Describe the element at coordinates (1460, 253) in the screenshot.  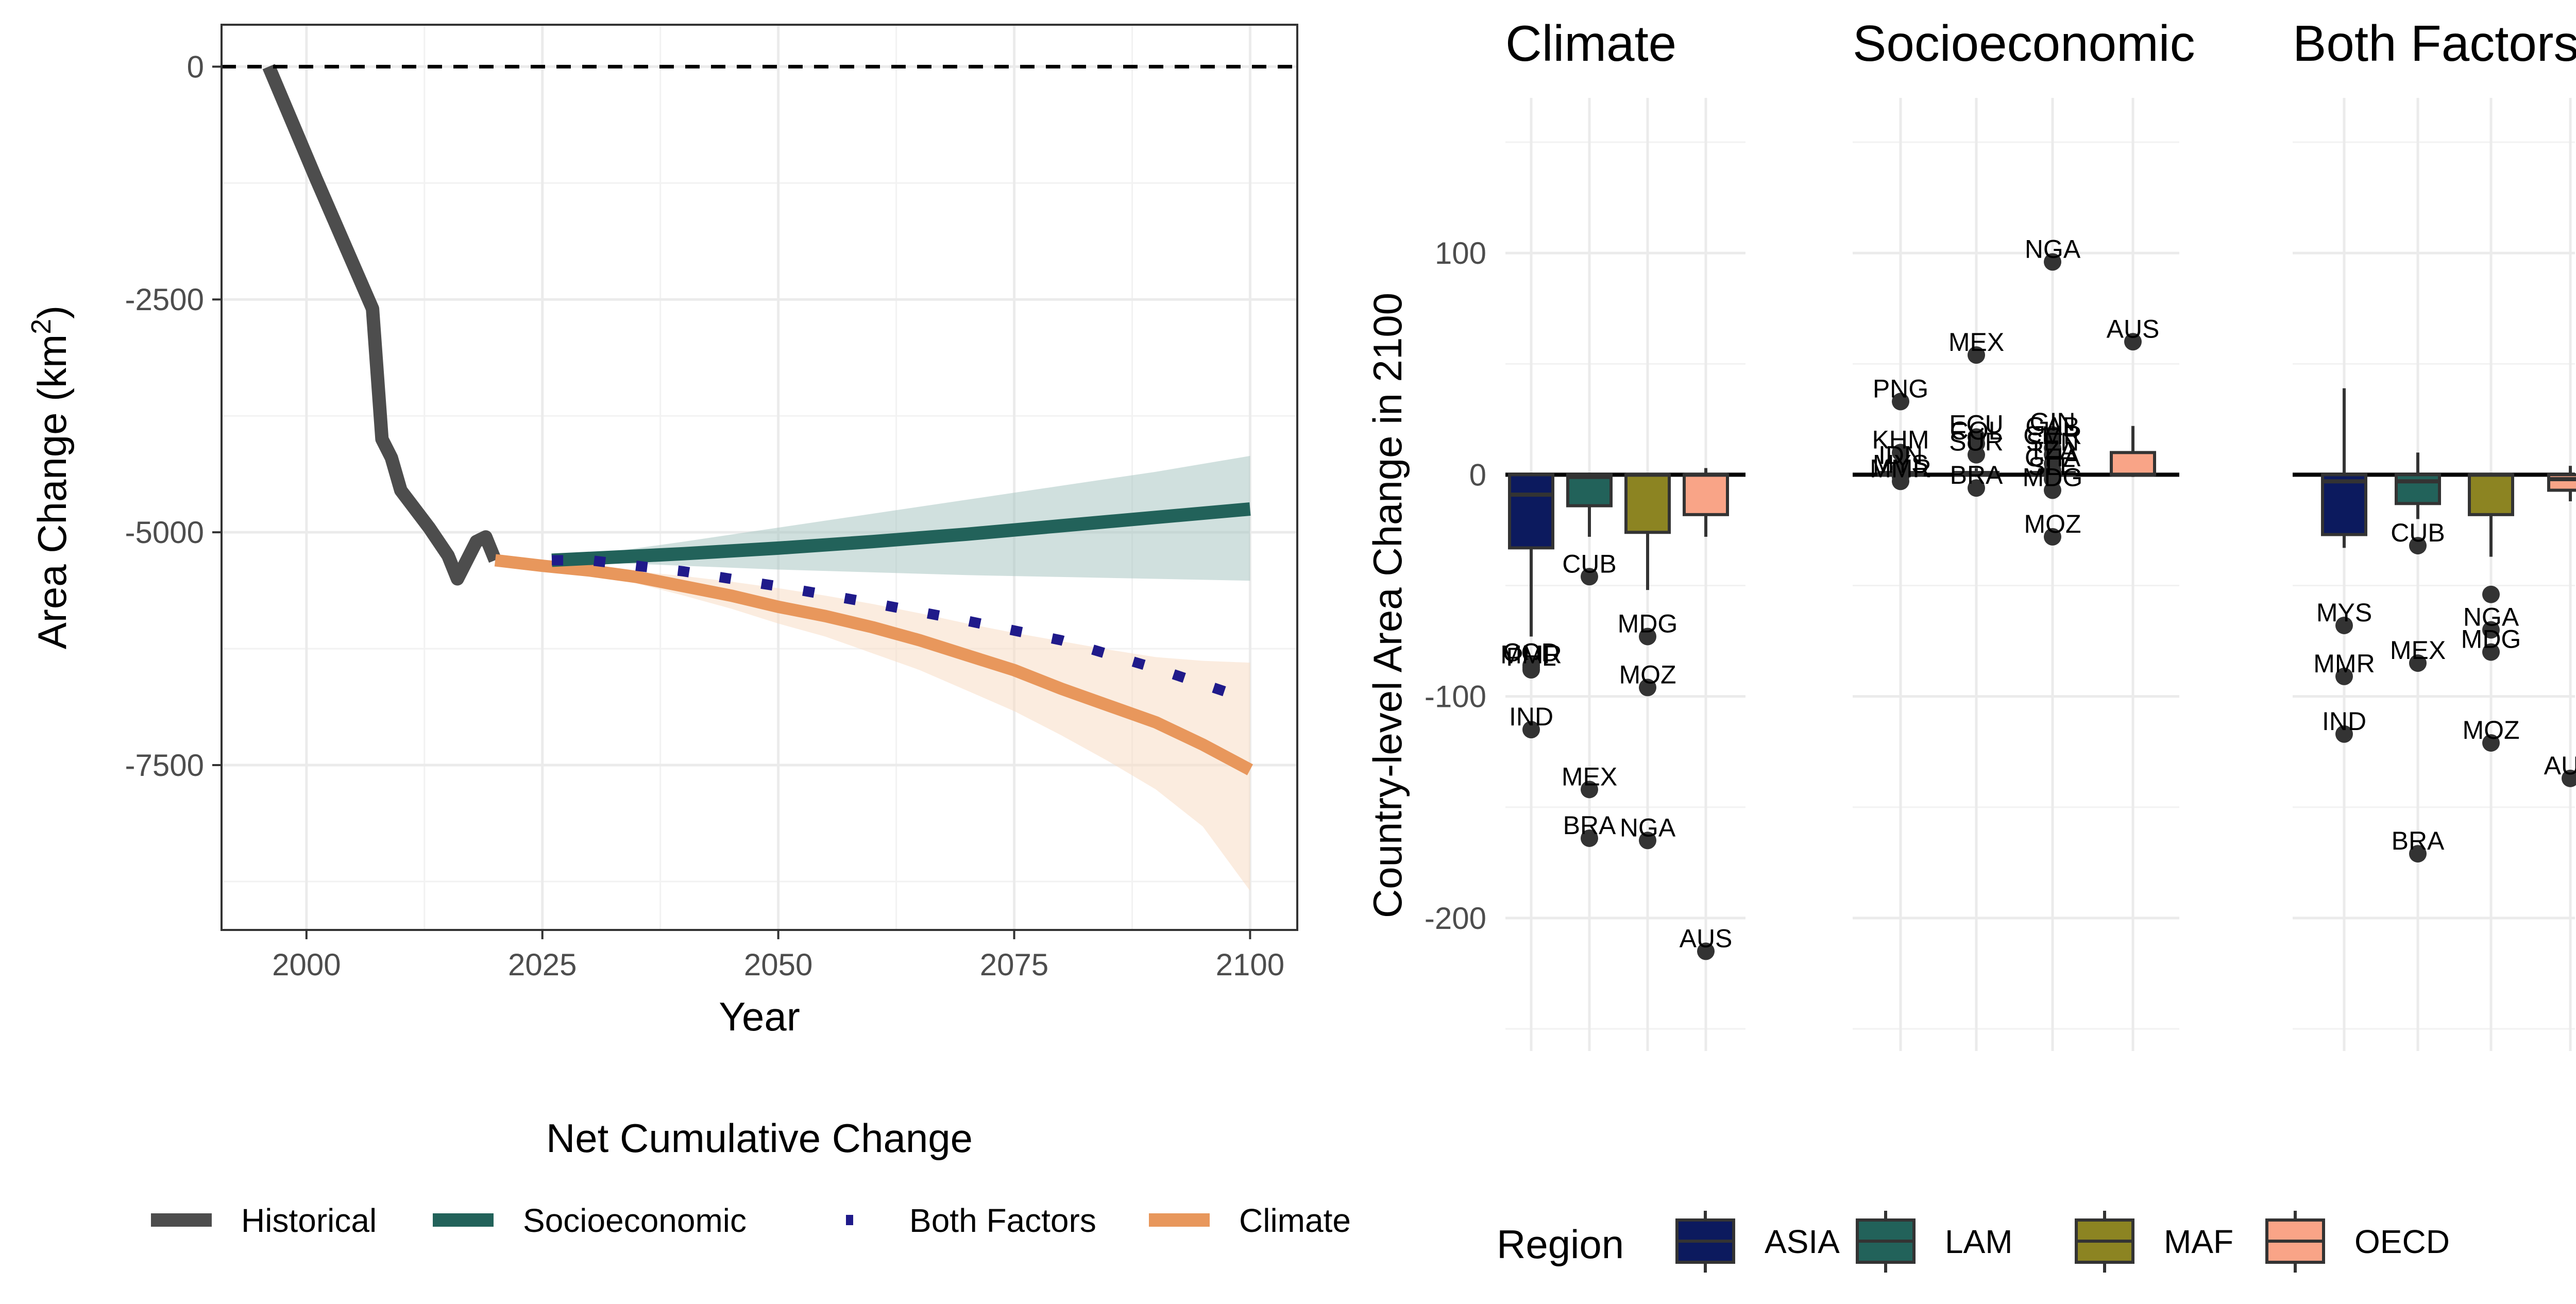
I see `box-y-tick-label: 100` at that location.